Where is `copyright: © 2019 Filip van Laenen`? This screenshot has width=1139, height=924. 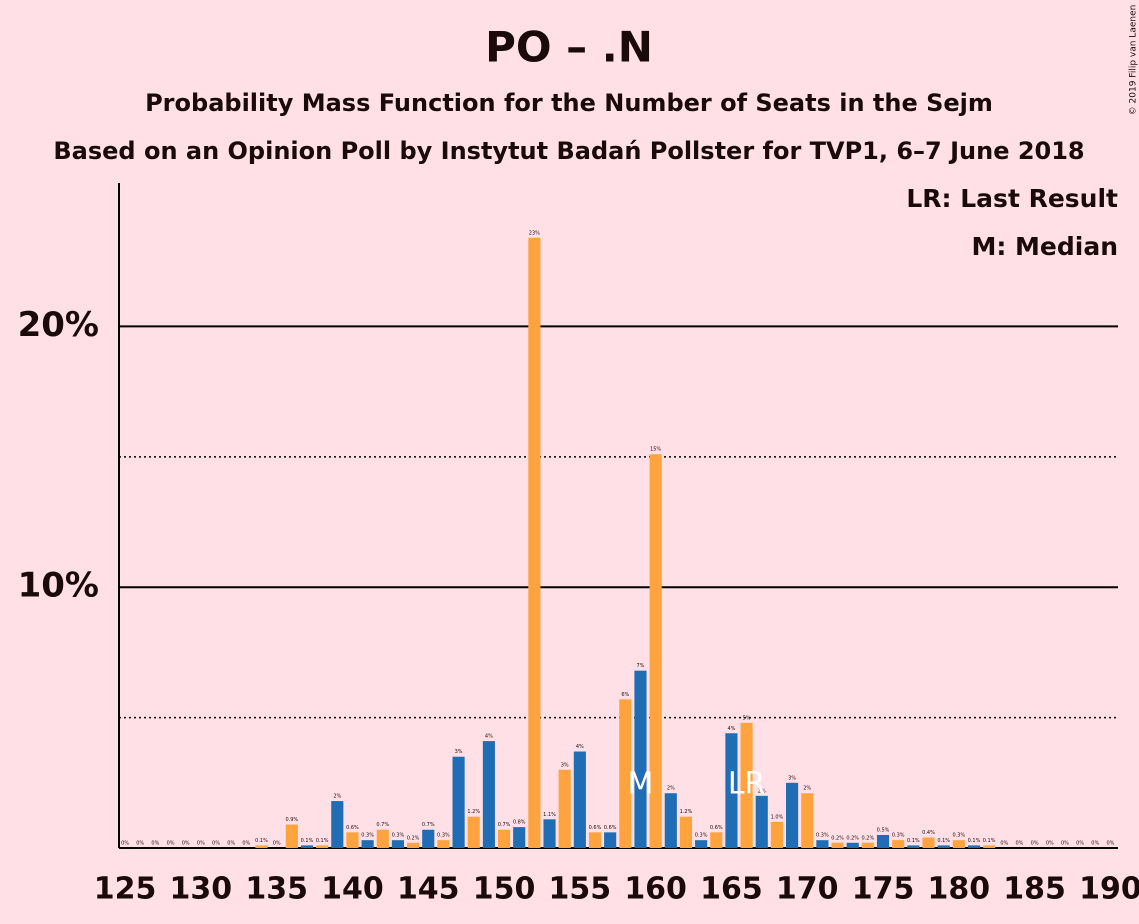
copyright: © 2019 Filip van Laenen is located at coordinates (1134, 60).